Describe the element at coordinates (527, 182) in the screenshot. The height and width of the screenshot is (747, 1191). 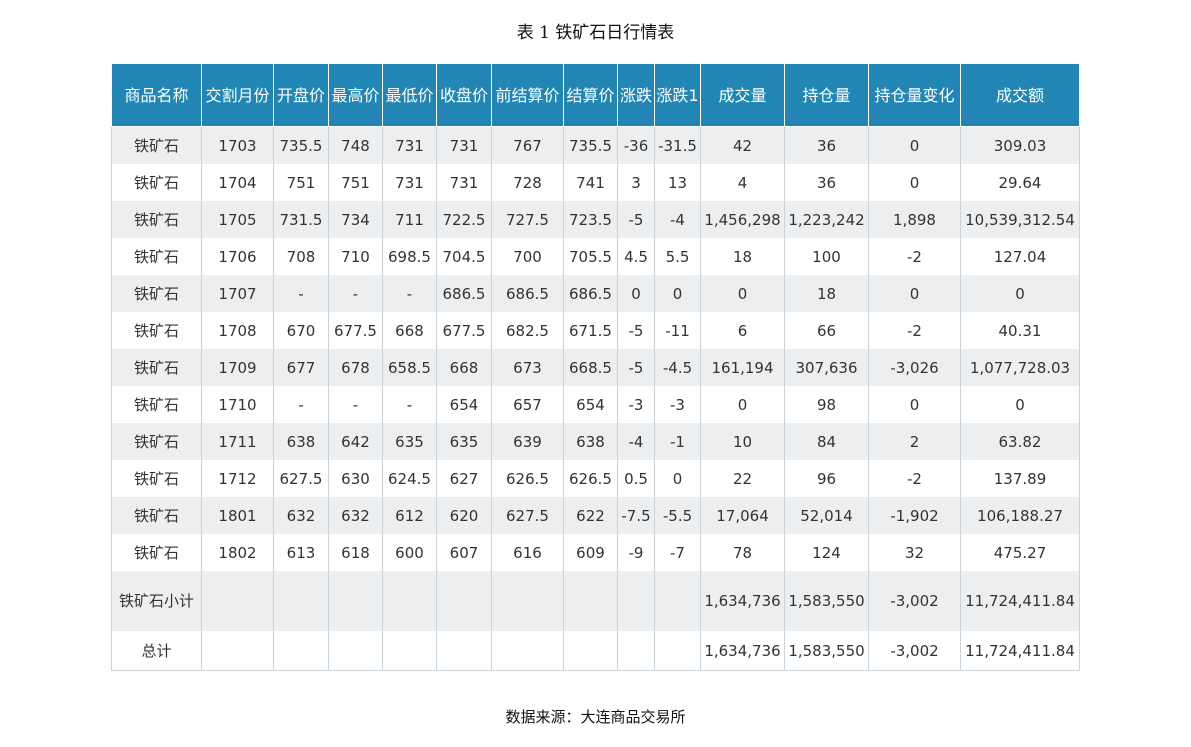
I see `table-cell: 728` at that location.